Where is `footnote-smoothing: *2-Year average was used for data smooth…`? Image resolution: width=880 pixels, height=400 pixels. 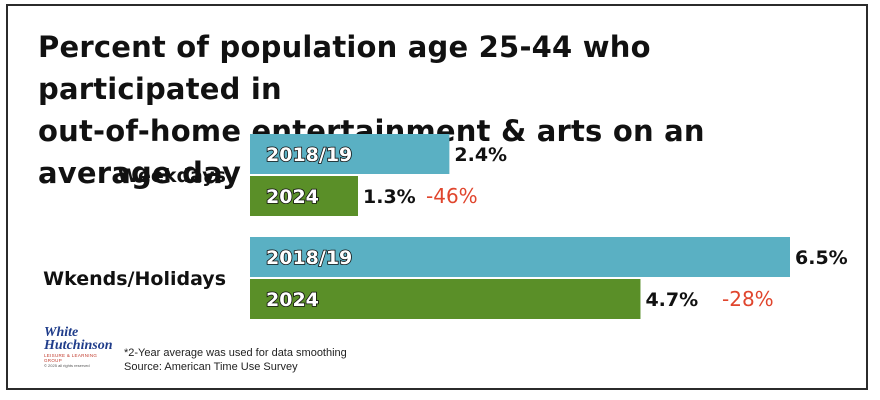
footnote-smoothing: *2-Year average was used for data smooth… is located at coordinates (235, 353).